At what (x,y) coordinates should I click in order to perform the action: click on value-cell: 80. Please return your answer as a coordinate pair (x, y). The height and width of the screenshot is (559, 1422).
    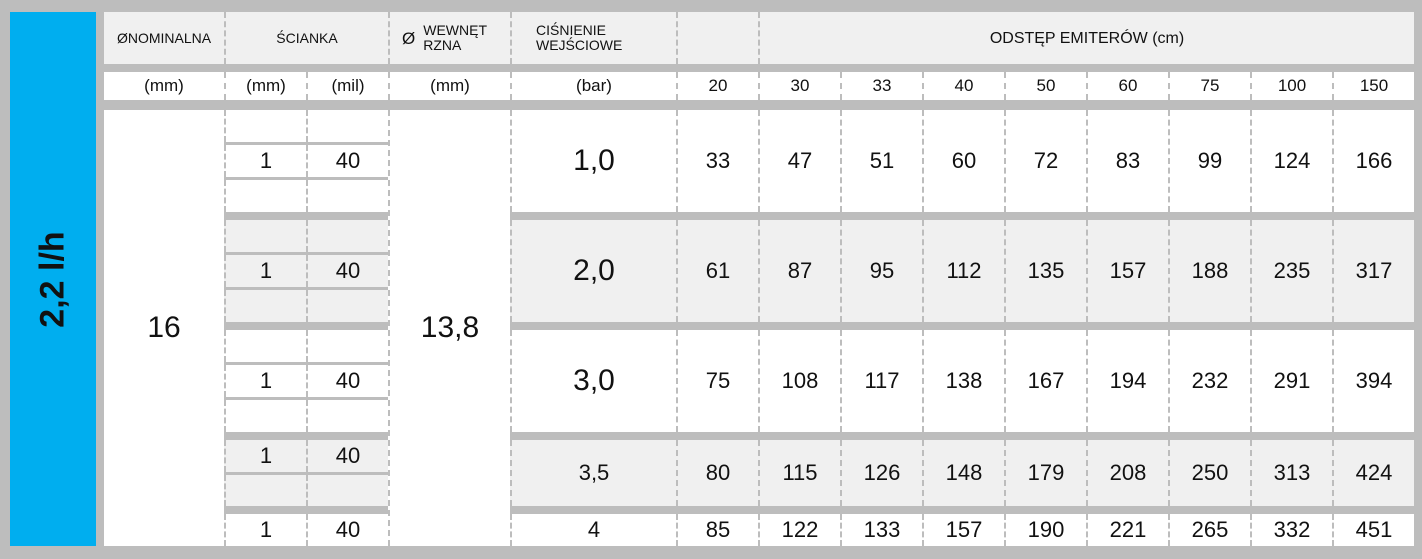
    Looking at the image, I should click on (717, 473).